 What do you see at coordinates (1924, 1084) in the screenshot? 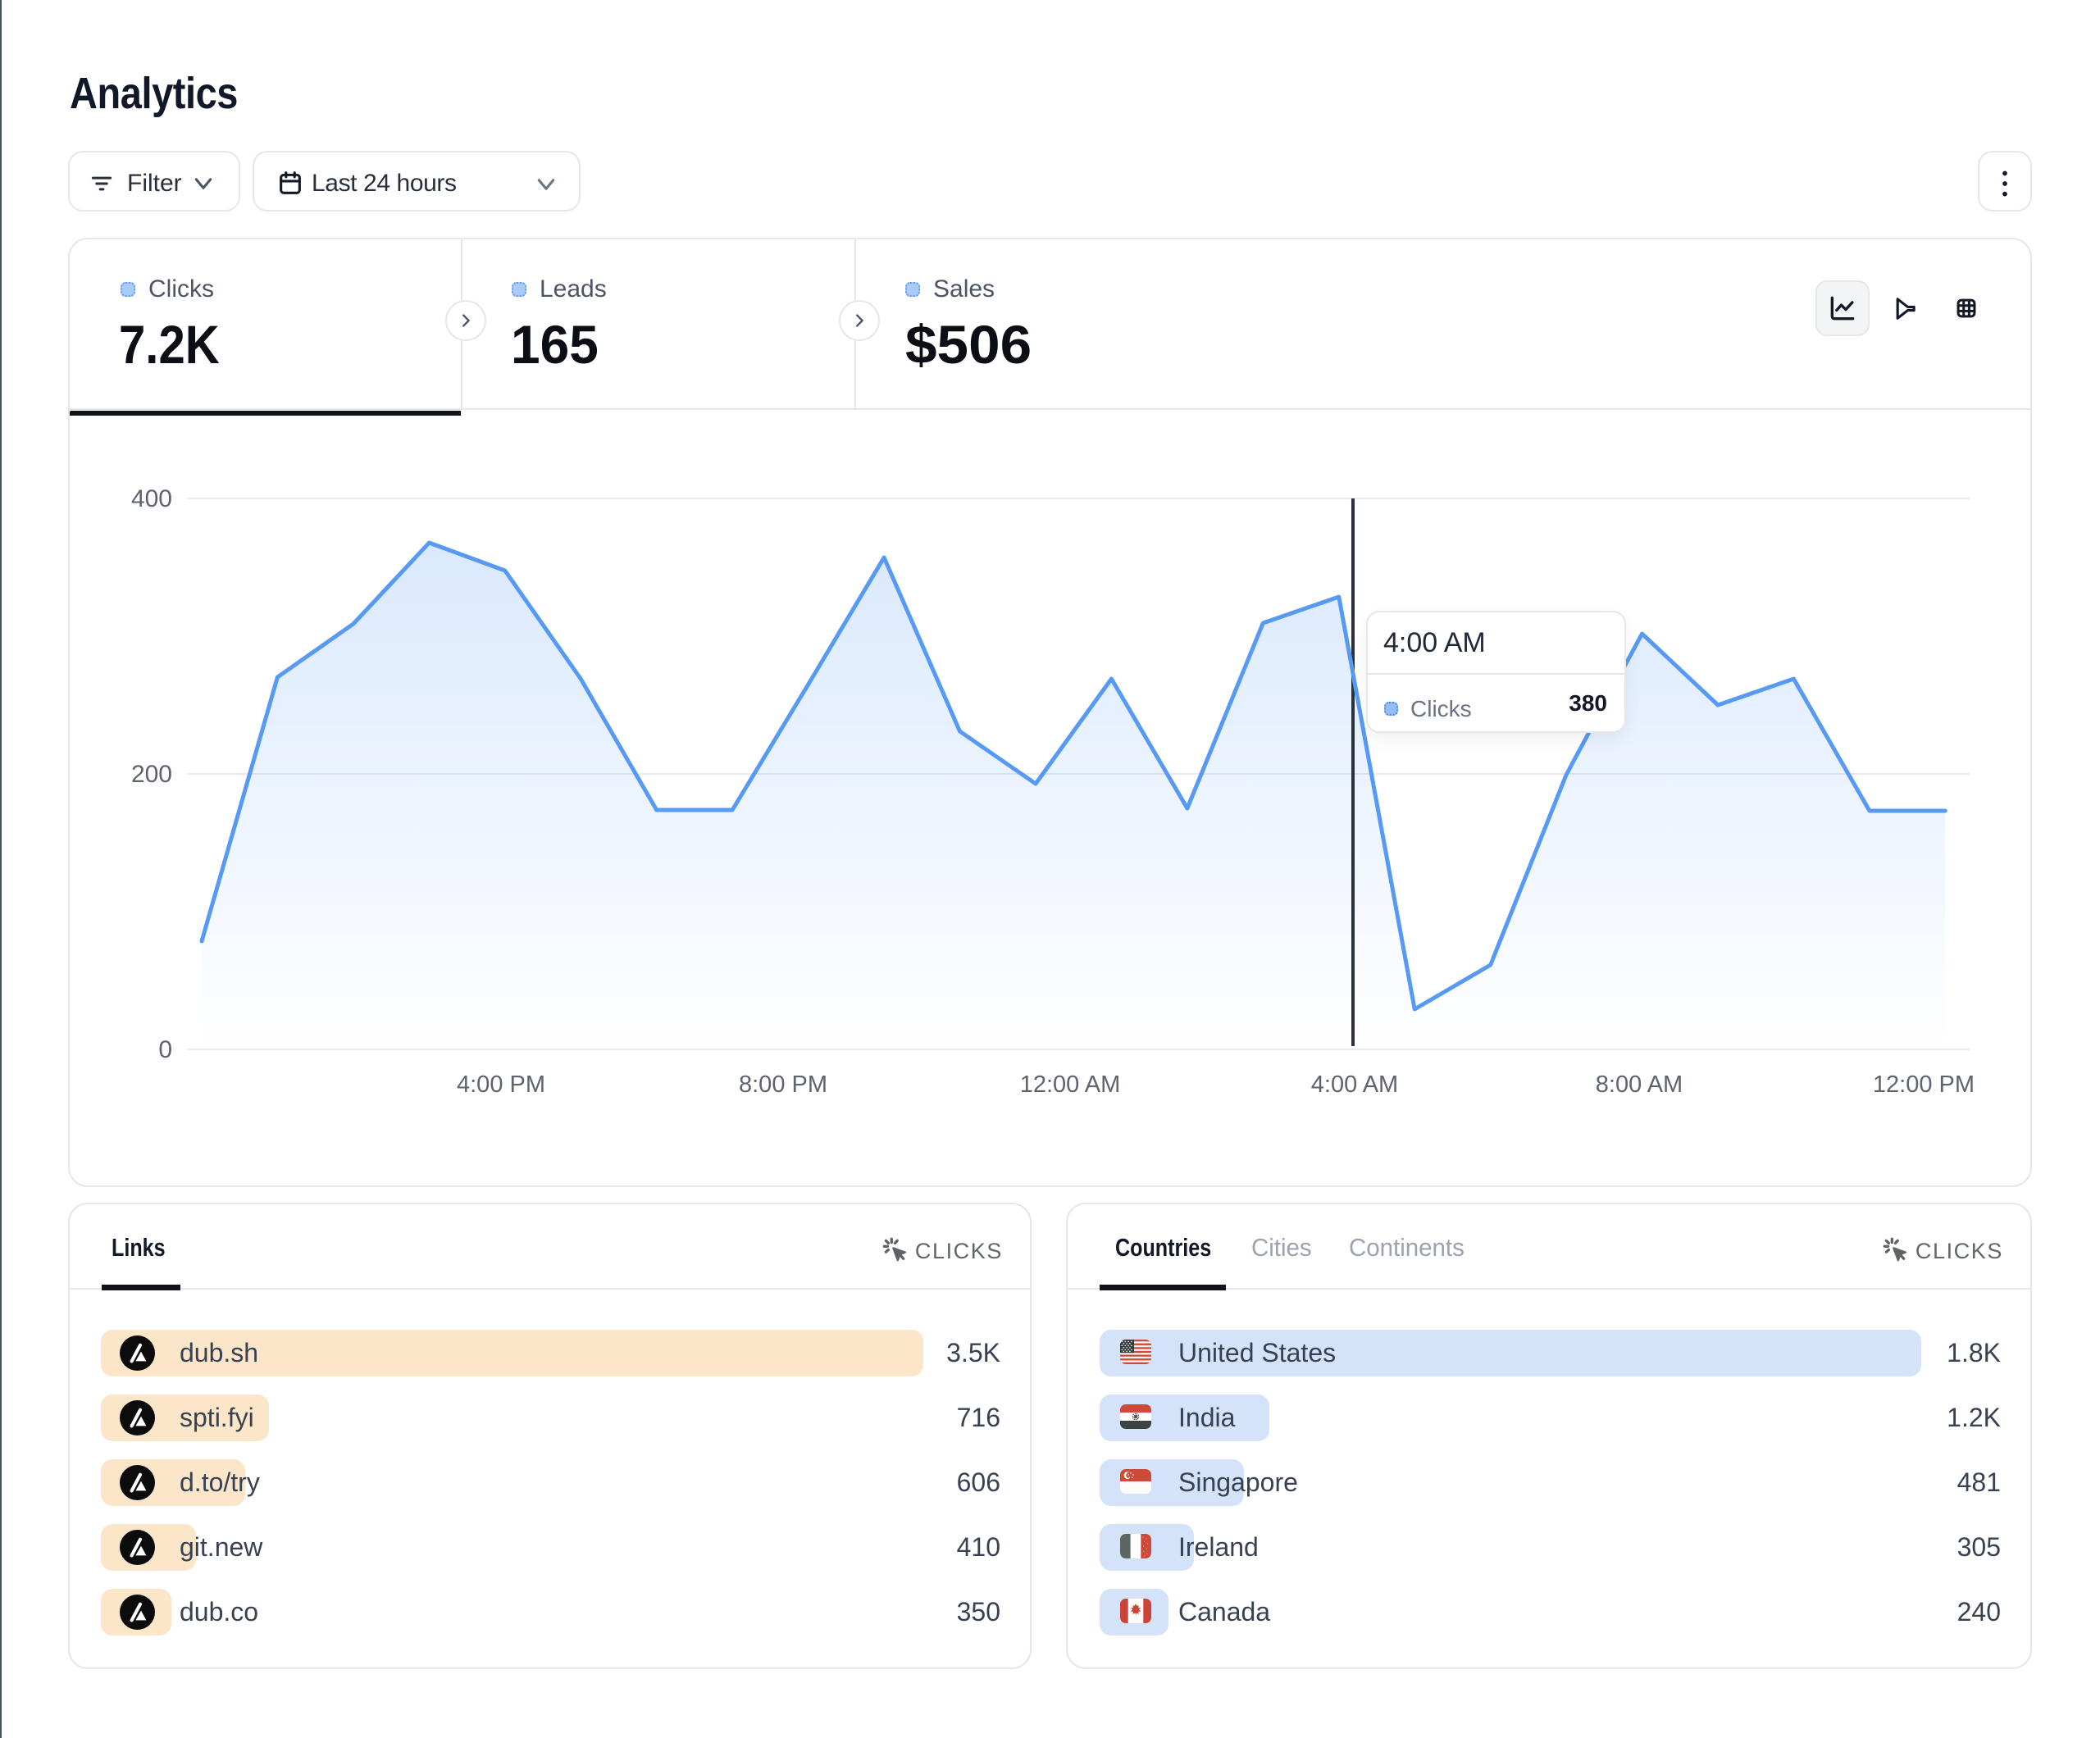
I see `svg-text: 12:00 PM` at bounding box center [1924, 1084].